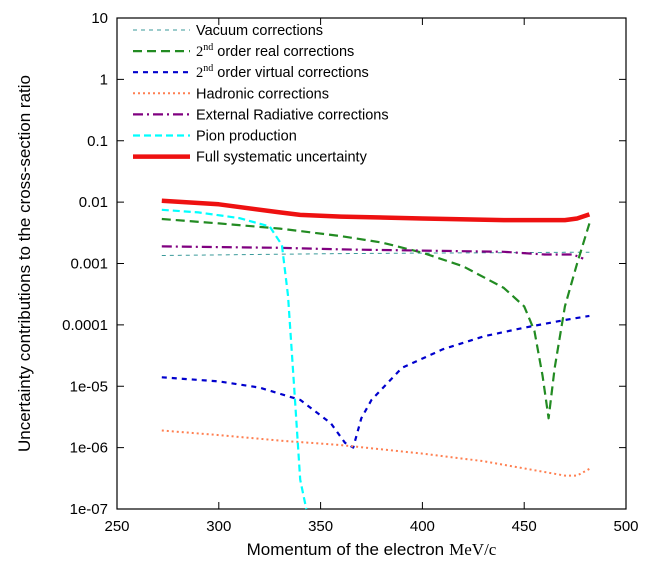 The height and width of the screenshot is (565, 649). What do you see at coordinates (282, 158) in the screenshot?
I see `legend-label: Full systematic uncertainty` at bounding box center [282, 158].